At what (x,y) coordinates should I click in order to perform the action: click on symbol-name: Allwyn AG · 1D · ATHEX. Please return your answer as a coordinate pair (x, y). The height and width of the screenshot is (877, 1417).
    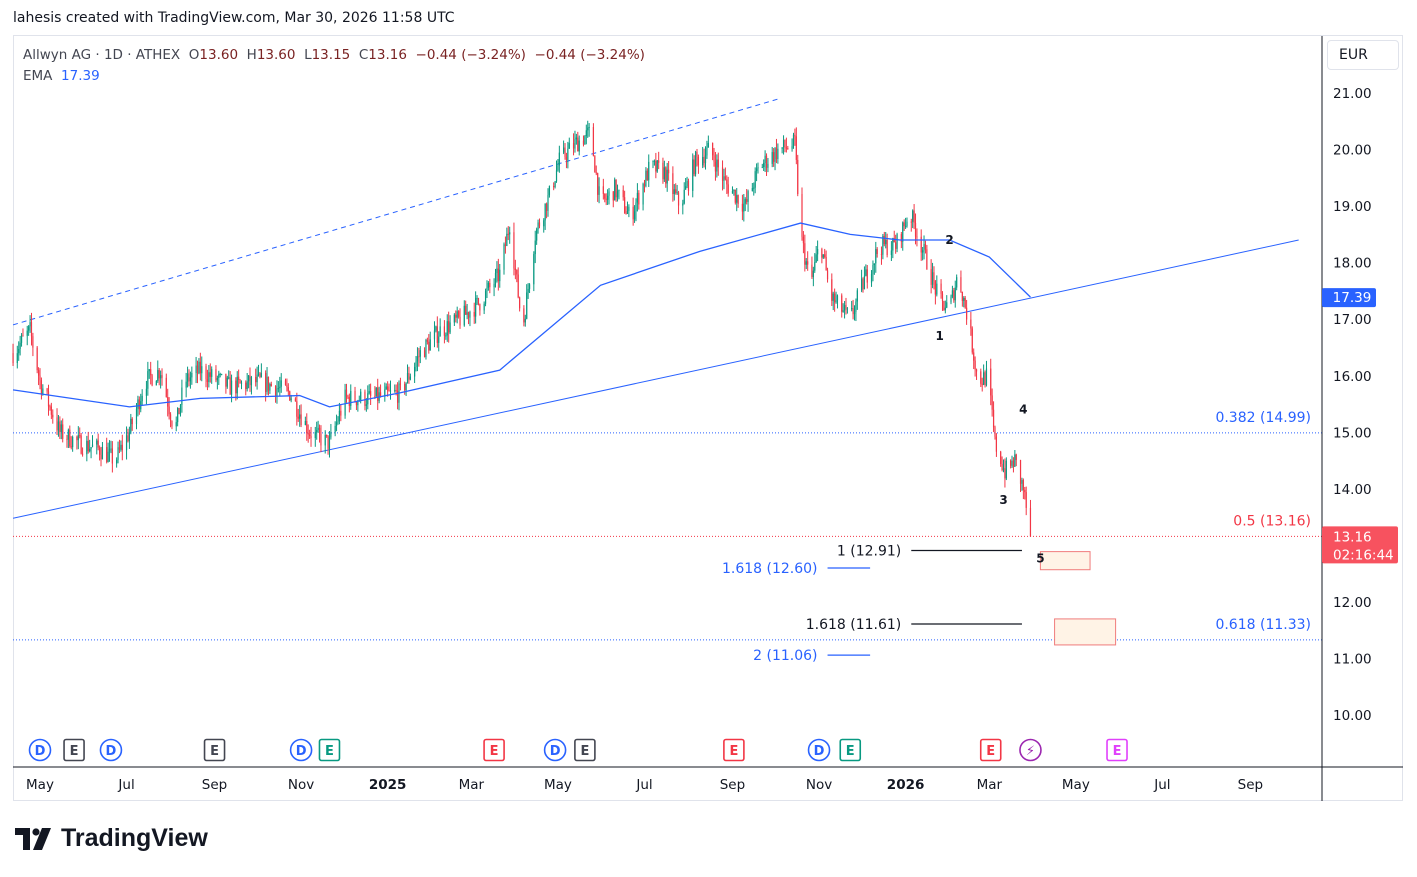
    Looking at the image, I should click on (102, 55).